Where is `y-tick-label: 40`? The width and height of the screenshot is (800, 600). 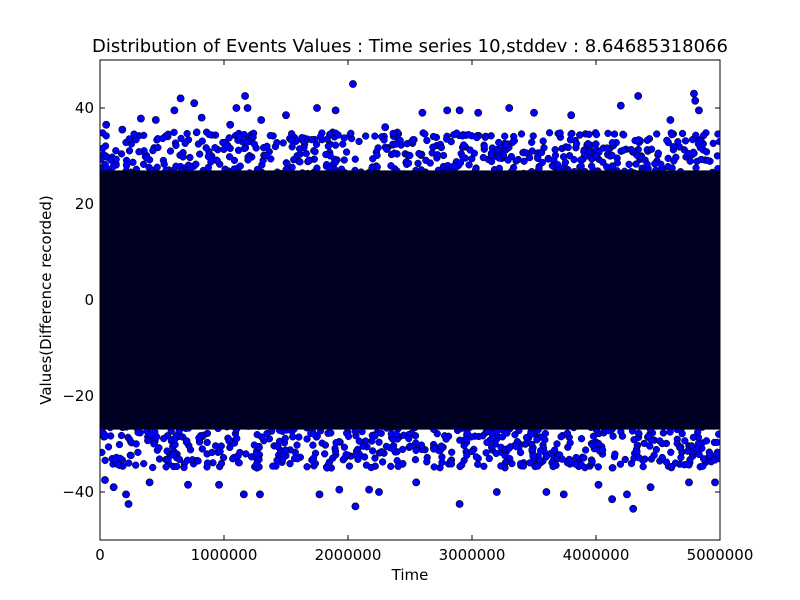
y-tick-label: 40 is located at coordinates (84, 108).